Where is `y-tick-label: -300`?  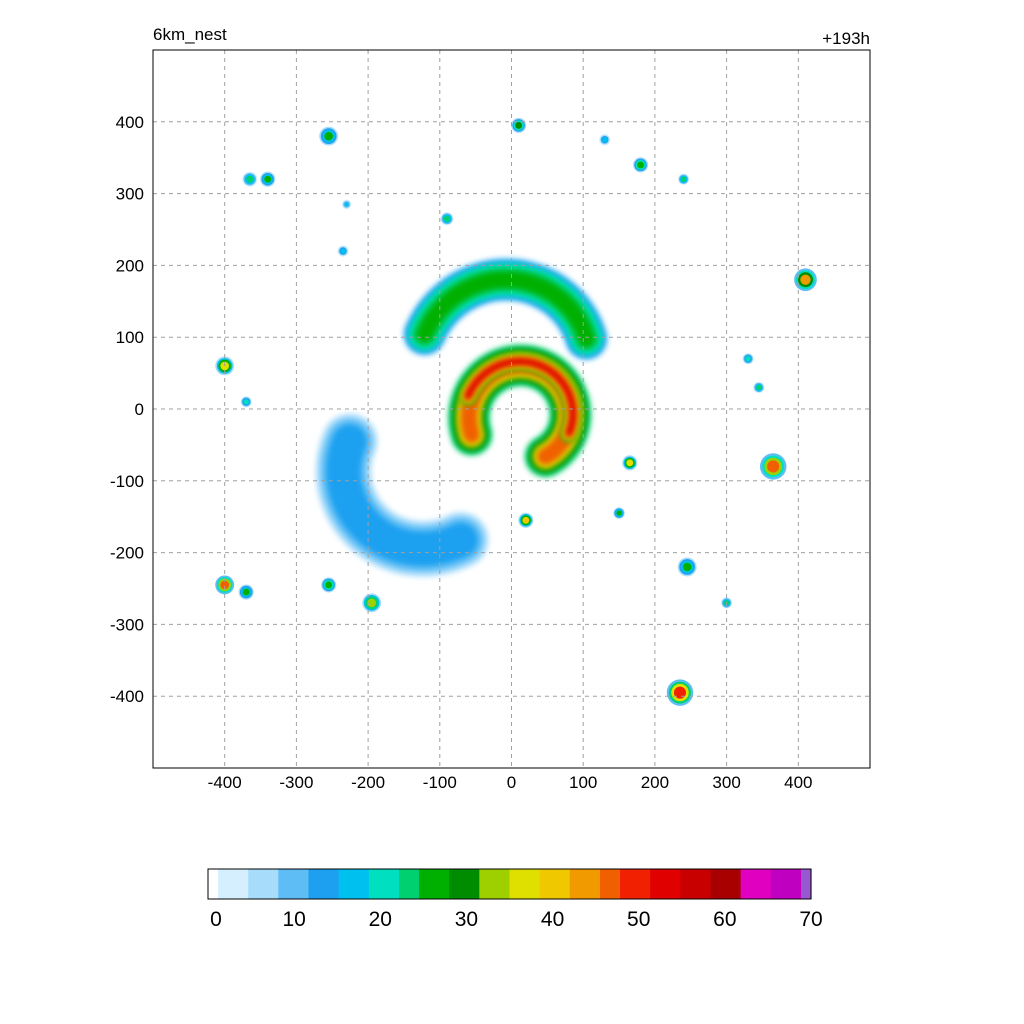
y-tick-label: -300 is located at coordinates (127, 624).